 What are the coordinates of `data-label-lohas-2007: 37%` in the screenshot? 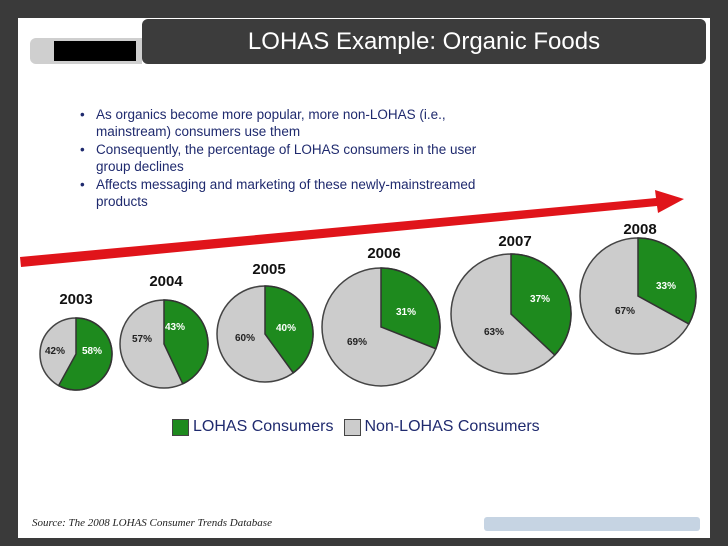 It's located at (540, 299).